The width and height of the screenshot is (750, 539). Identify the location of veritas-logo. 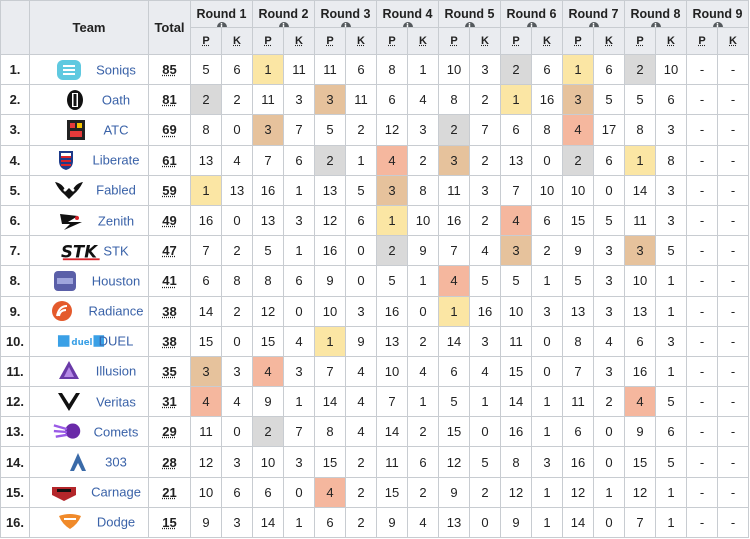
(69, 402).